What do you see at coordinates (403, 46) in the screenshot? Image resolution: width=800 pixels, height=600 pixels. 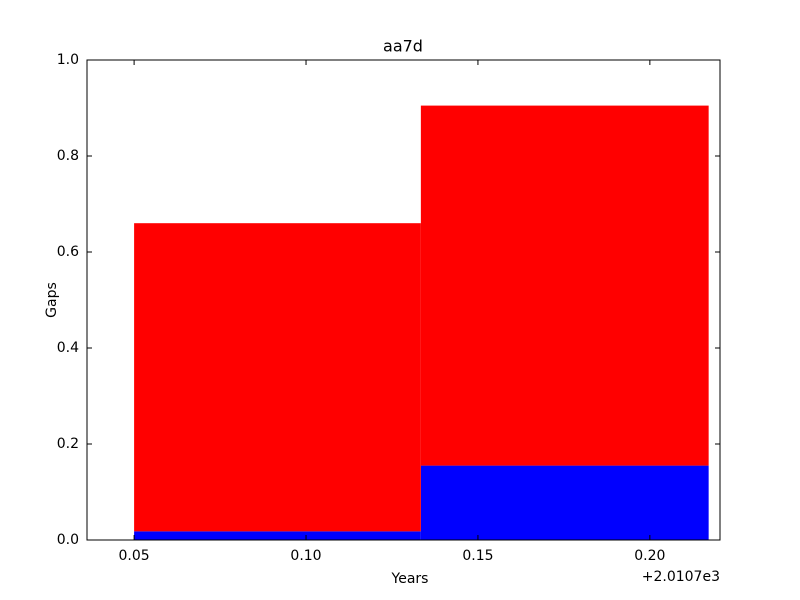 I see `chart-title: aa7d` at bounding box center [403, 46].